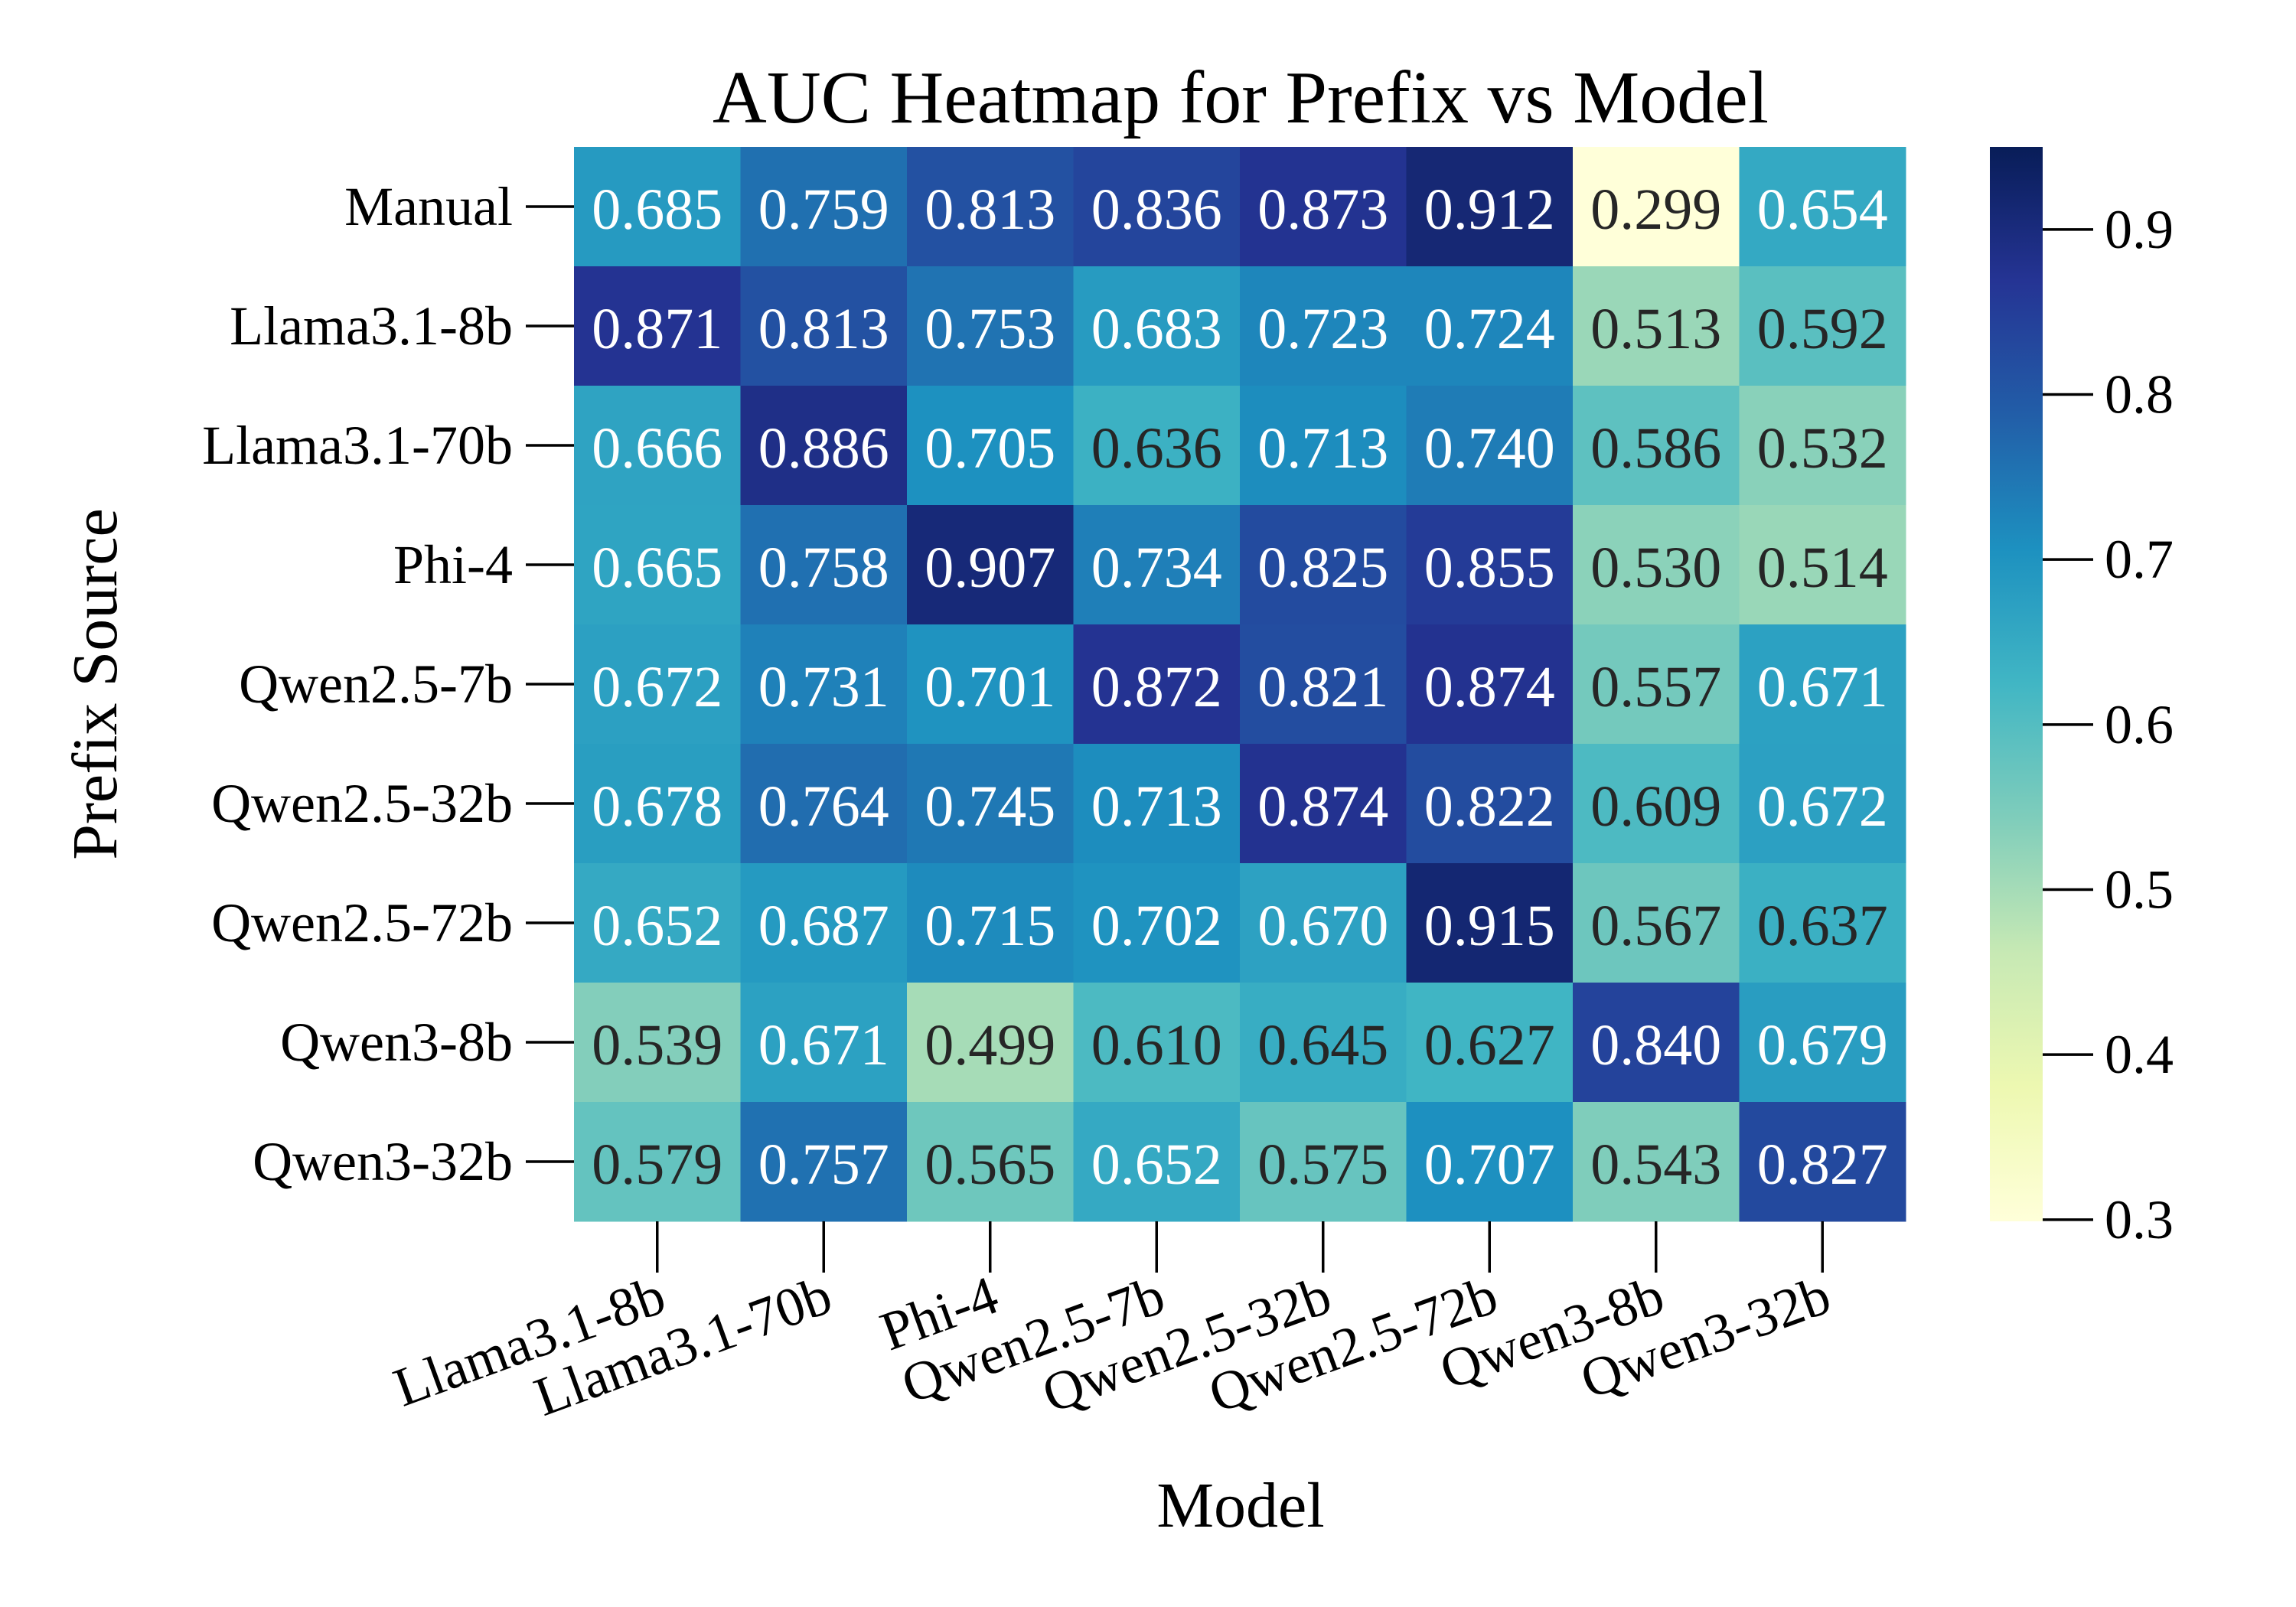 This screenshot has height=1607, width=2296. I want to click on x-axis-label: Model, so click(1240, 1505).